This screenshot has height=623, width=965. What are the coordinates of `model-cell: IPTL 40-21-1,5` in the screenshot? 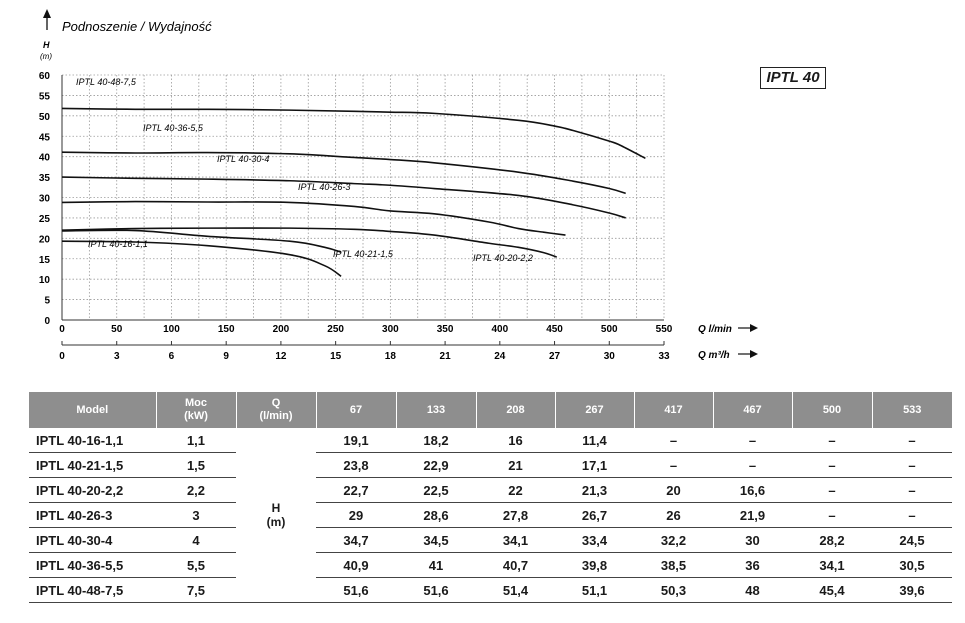 It's located at (92, 465).